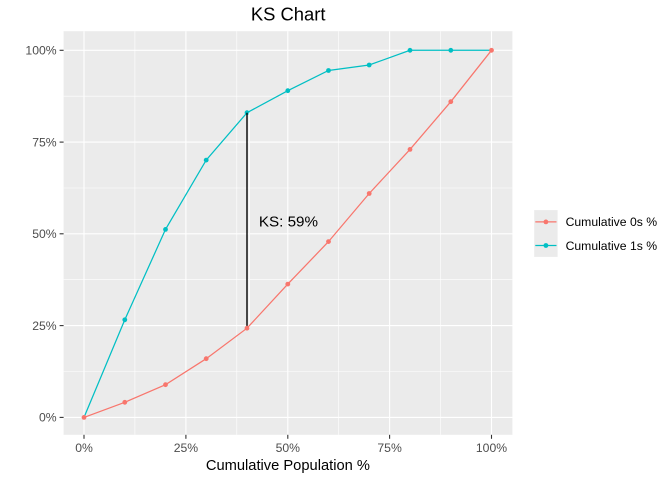 The width and height of the screenshot is (672, 480). Describe the element at coordinates (288, 14) in the screenshot. I see `svg-text: KS Chart` at that location.